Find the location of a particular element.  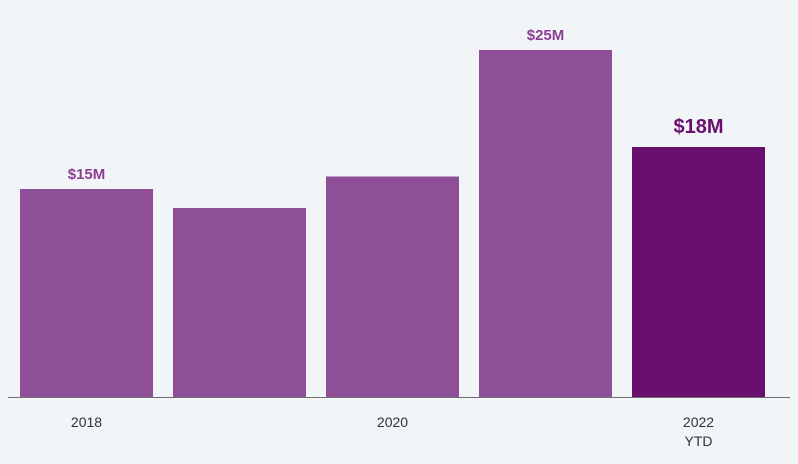

x-tick-labels-group: 2018 2020 2022 YTD is located at coordinates (392, 431).